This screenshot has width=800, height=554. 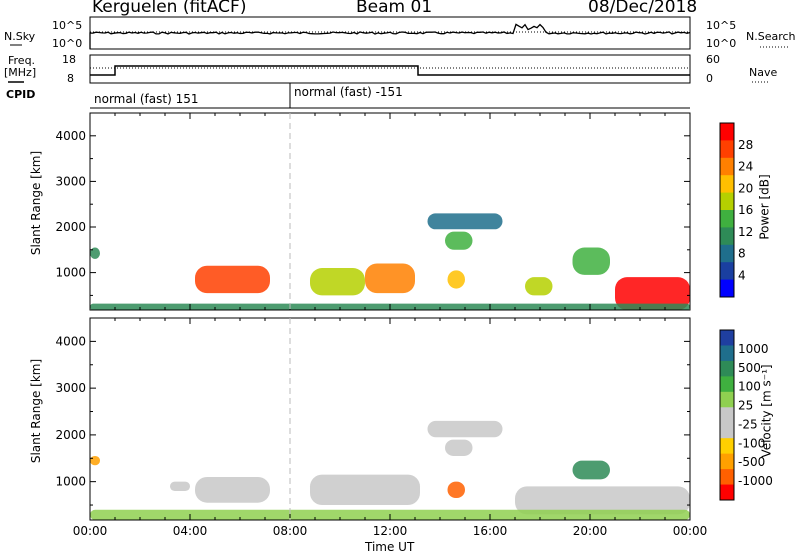 I want to click on beam-title: Beam 01, so click(x=394, y=8).